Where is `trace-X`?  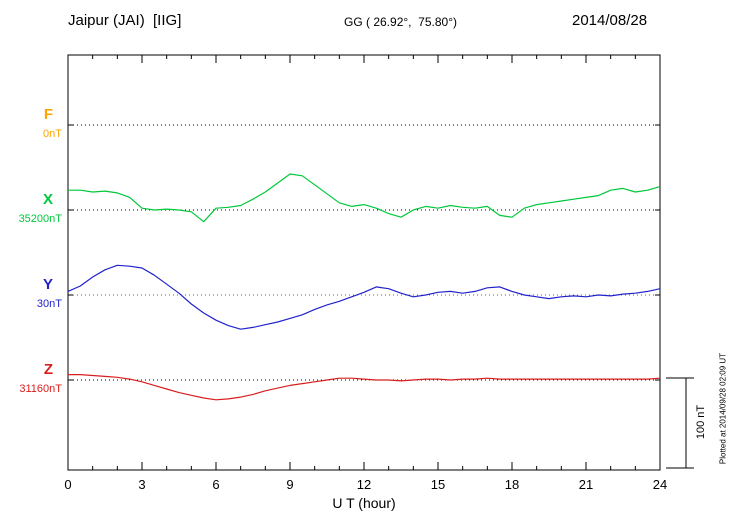
trace-X is located at coordinates (364, 198).